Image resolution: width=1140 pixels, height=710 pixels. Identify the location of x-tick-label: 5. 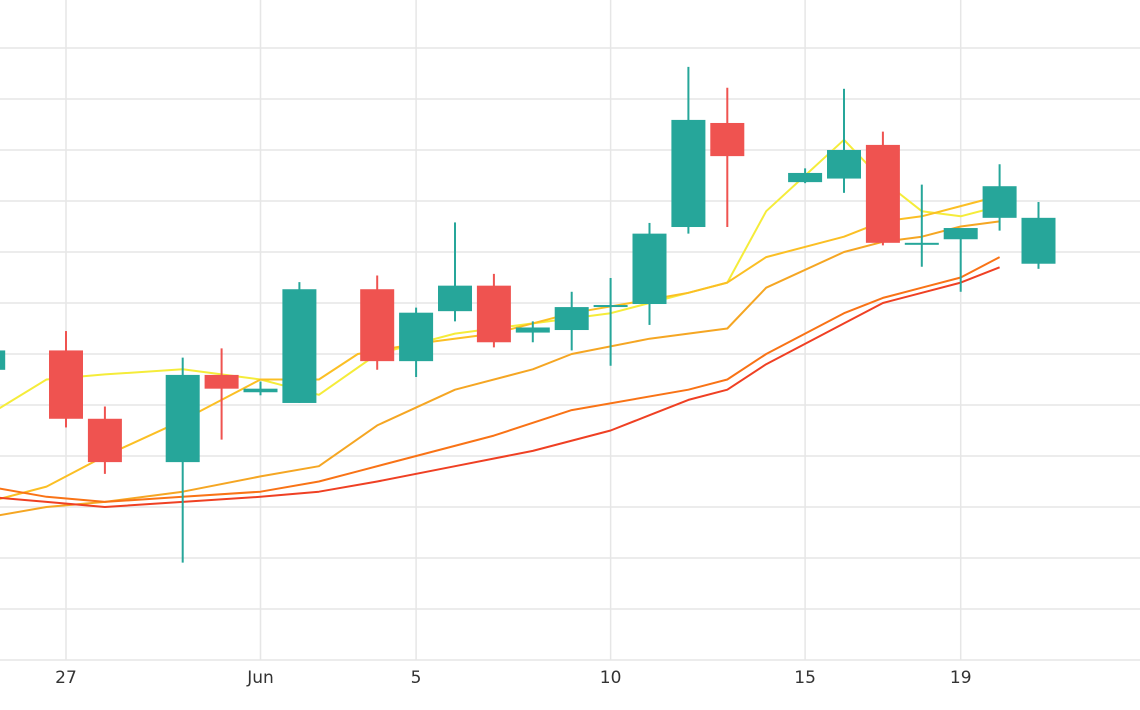
(416, 678).